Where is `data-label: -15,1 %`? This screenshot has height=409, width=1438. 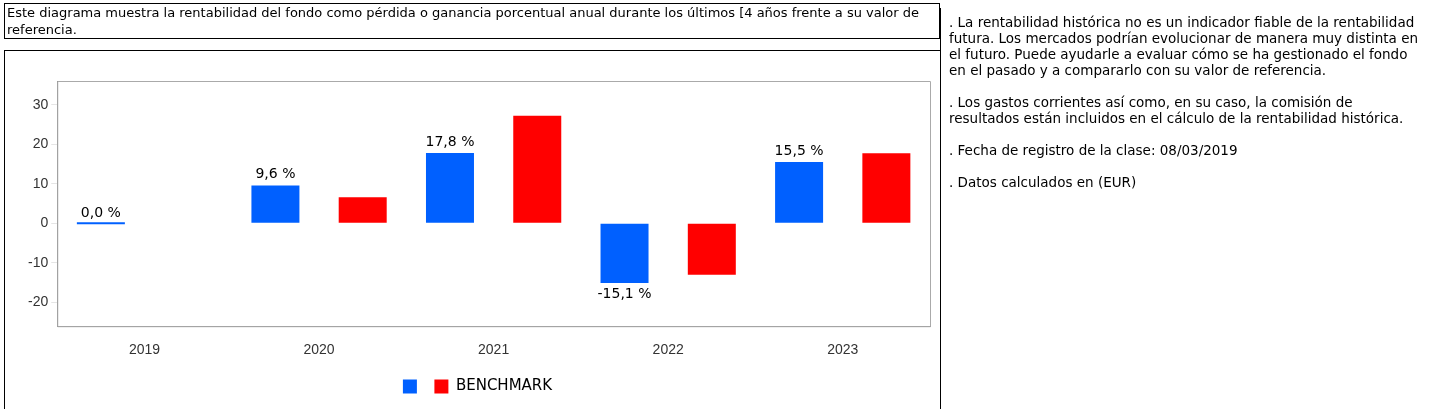 data-label: -15,1 % is located at coordinates (624, 292).